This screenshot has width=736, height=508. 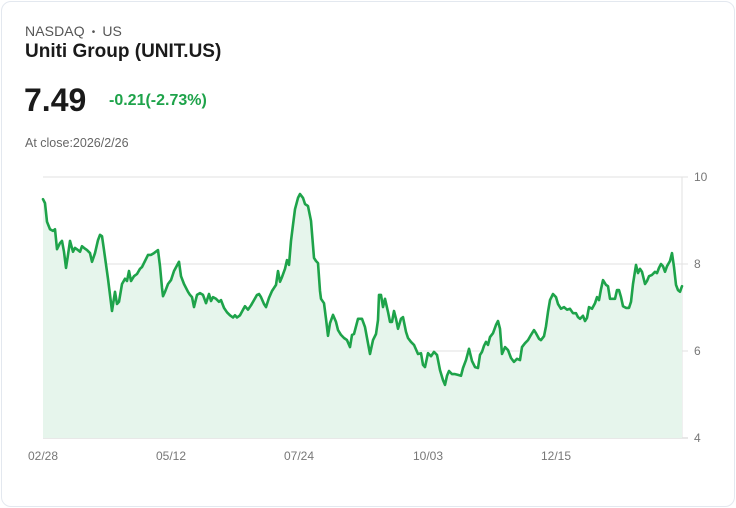 What do you see at coordinates (123, 51) in the screenshot?
I see `stock-title: Uniti Group (UNIT.US)` at bounding box center [123, 51].